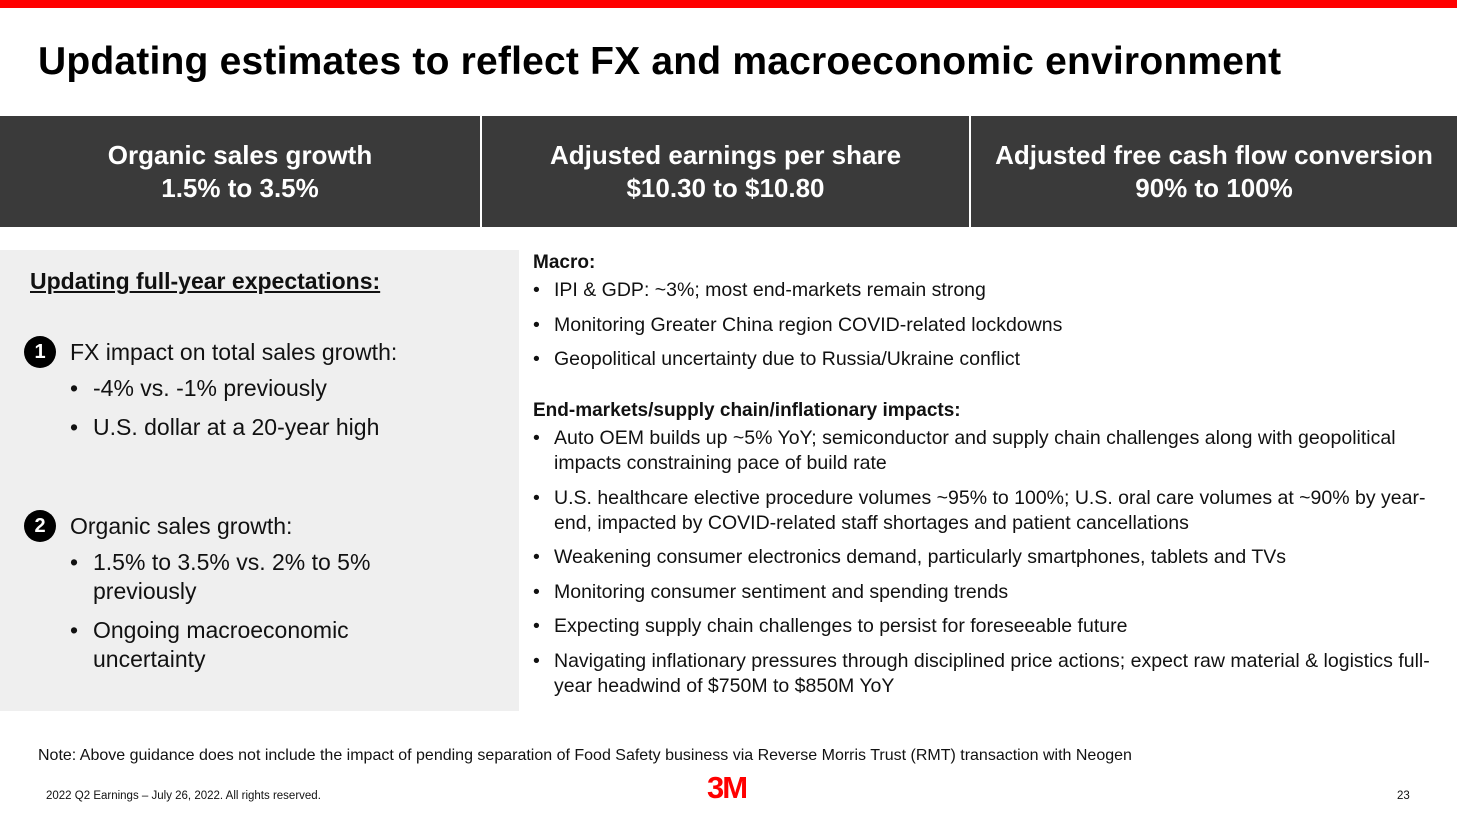 The width and height of the screenshot is (1457, 820). Describe the element at coordinates (728, 4) in the screenshot. I see `top-accent-bar` at that location.